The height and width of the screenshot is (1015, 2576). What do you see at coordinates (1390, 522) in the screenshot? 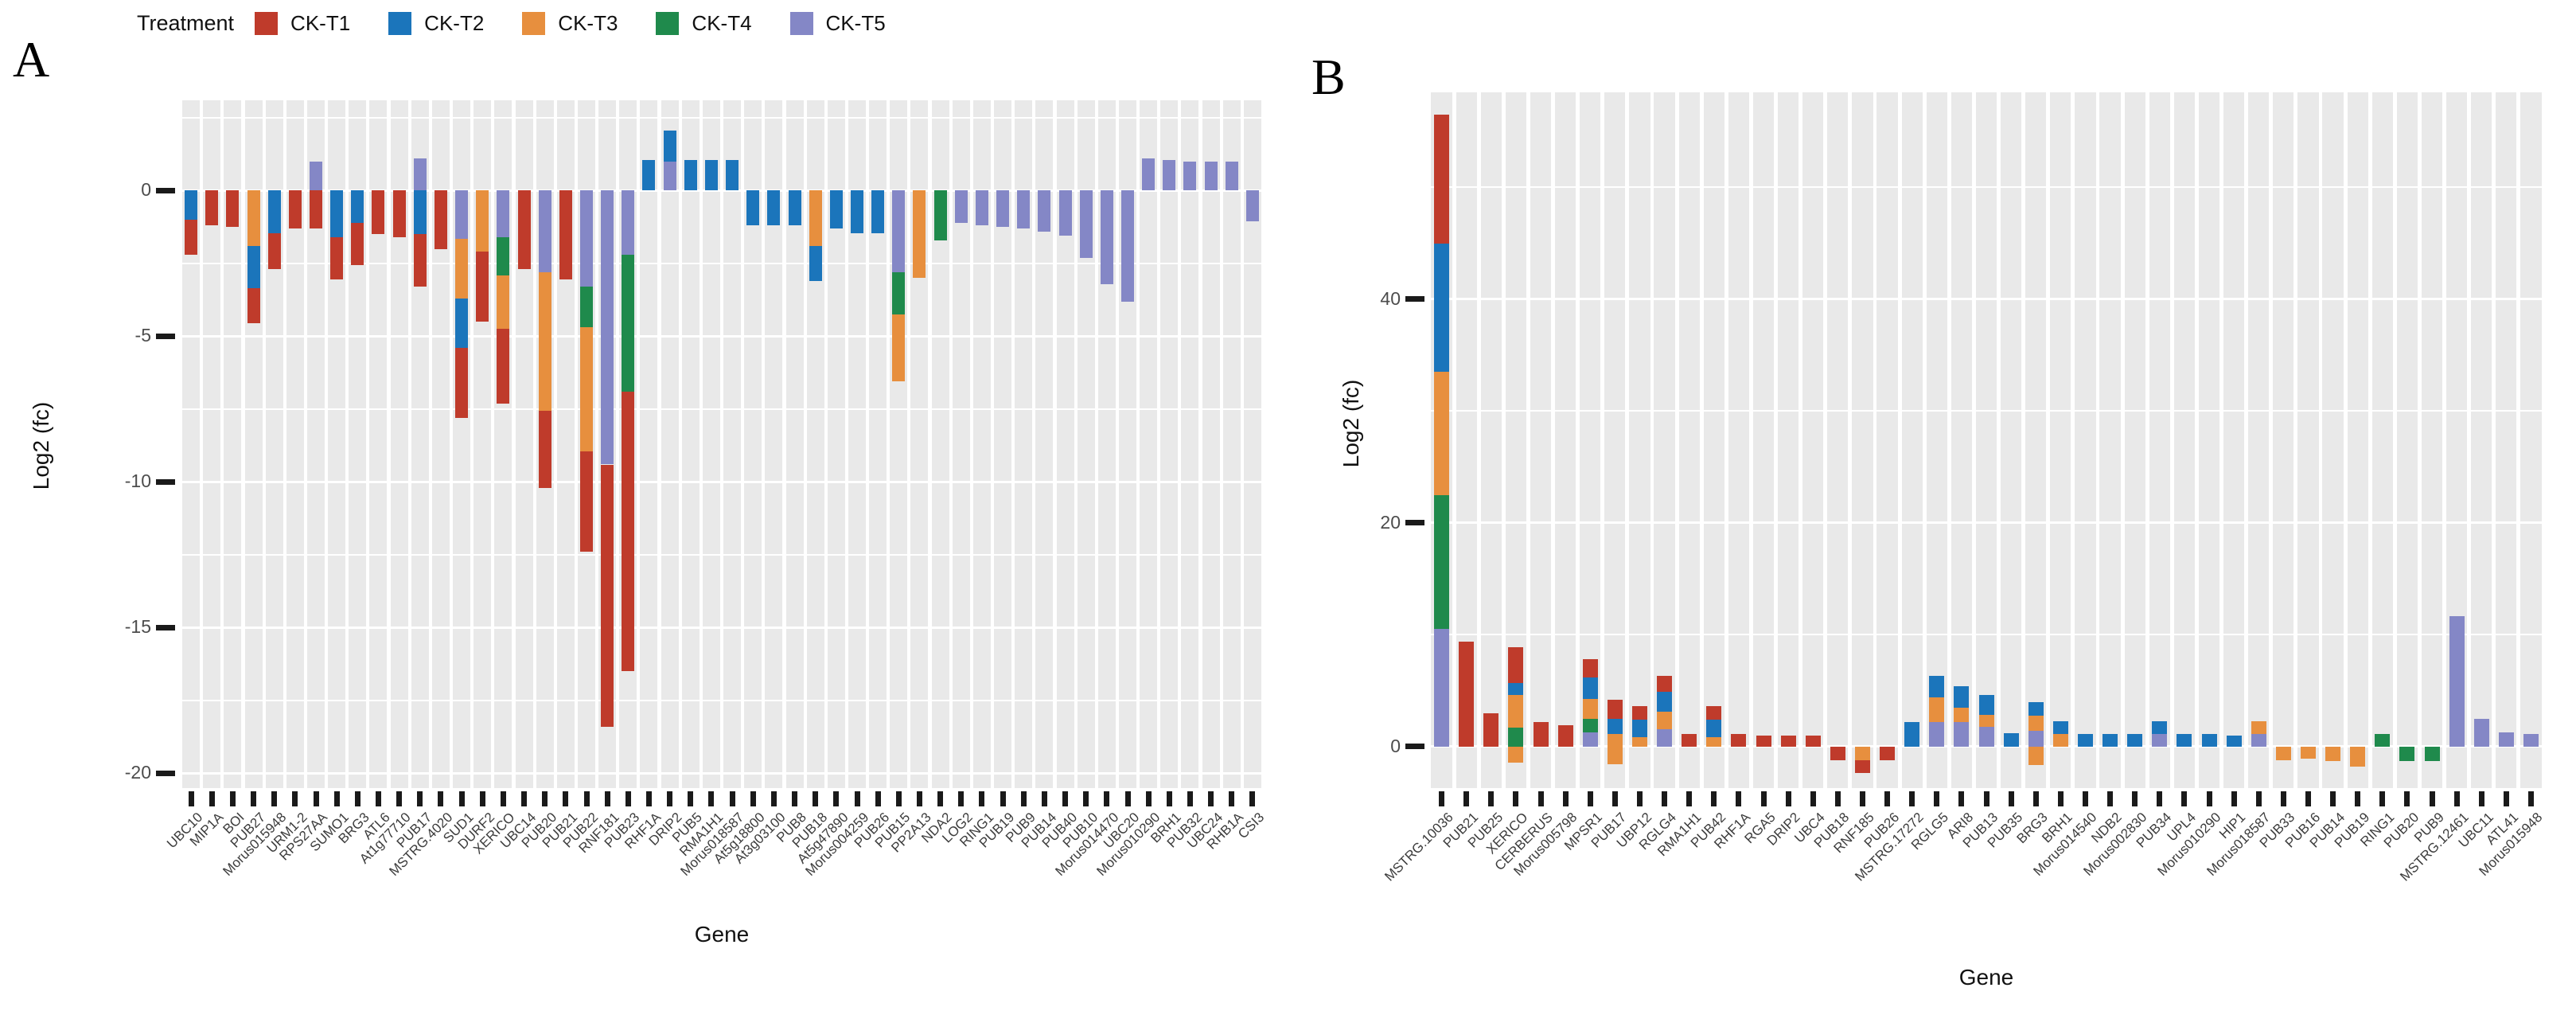
I see `y-tick-label: 20` at bounding box center [1390, 522].